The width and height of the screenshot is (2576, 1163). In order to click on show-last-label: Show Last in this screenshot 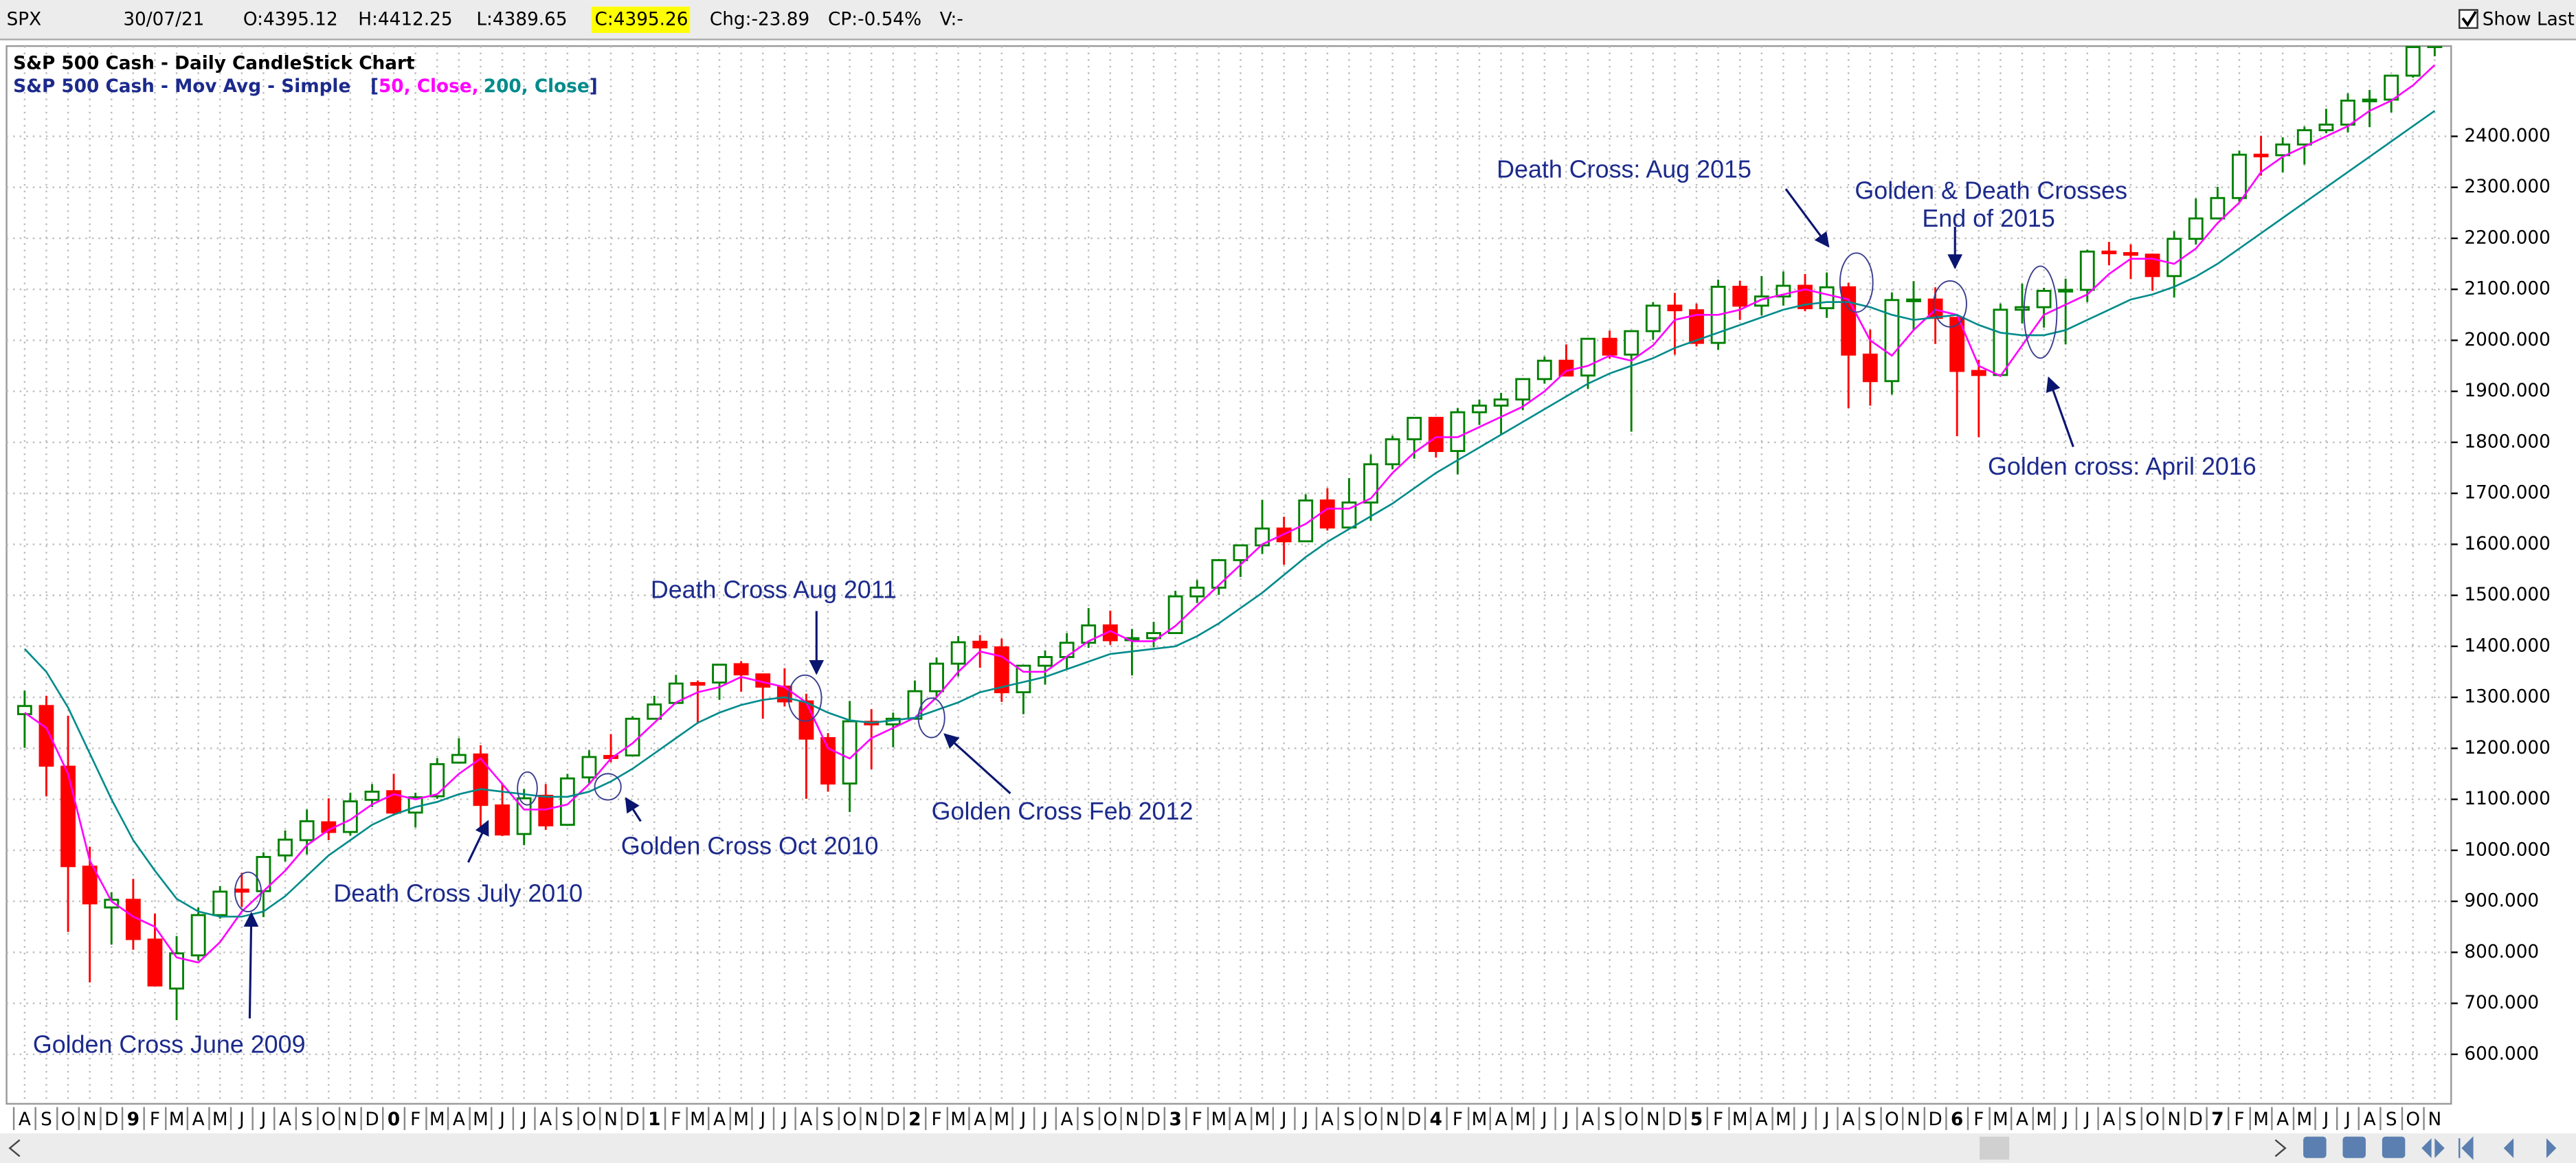, I will do `click(2529, 20)`.